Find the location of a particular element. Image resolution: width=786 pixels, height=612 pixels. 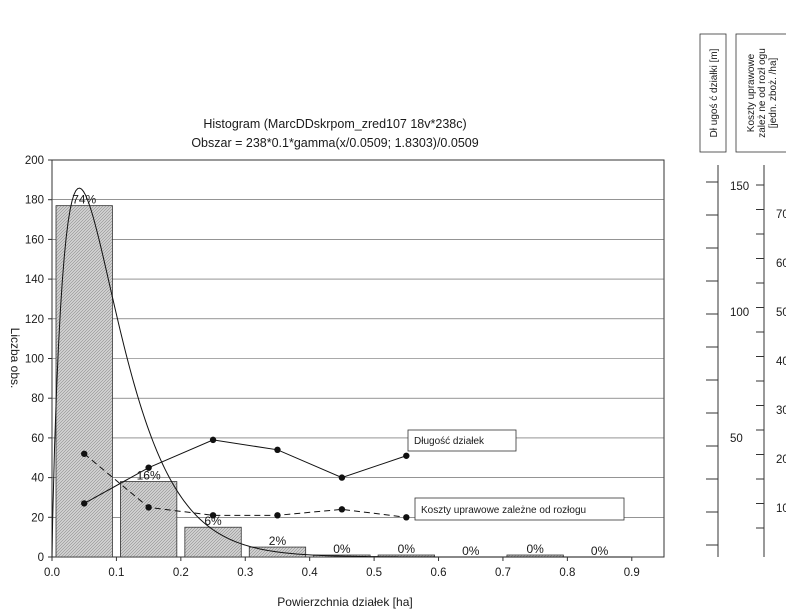

side-axis-2-label-0: 70 is located at coordinates (781, 215).